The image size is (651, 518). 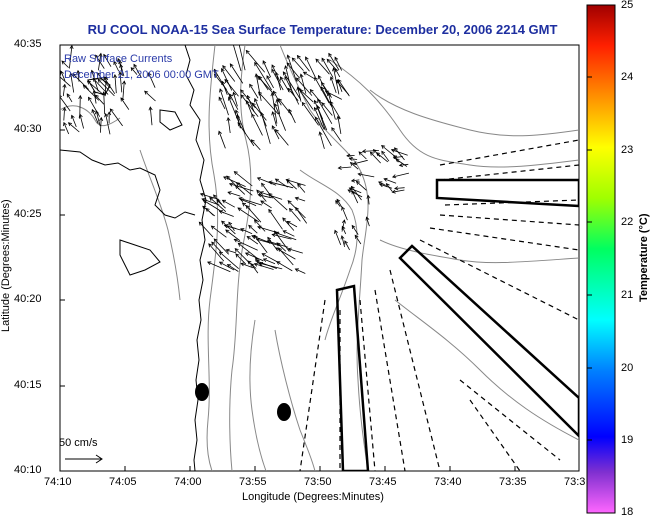 I want to click on colorbar-tick-label: 19, so click(x=627, y=440).